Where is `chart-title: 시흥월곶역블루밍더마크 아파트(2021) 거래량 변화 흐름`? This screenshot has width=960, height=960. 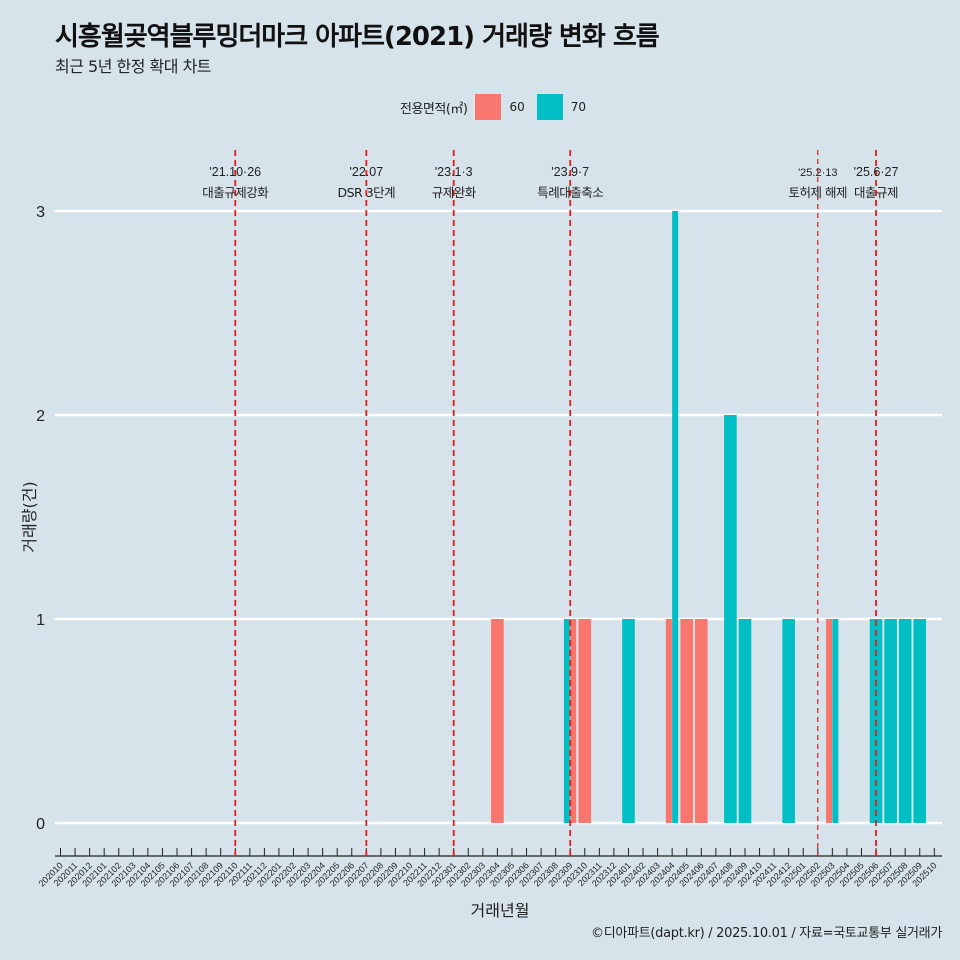 chart-title: 시흥월곶역블루밍더마크 아파트(2021) 거래량 변화 흐름 is located at coordinates (357, 37).